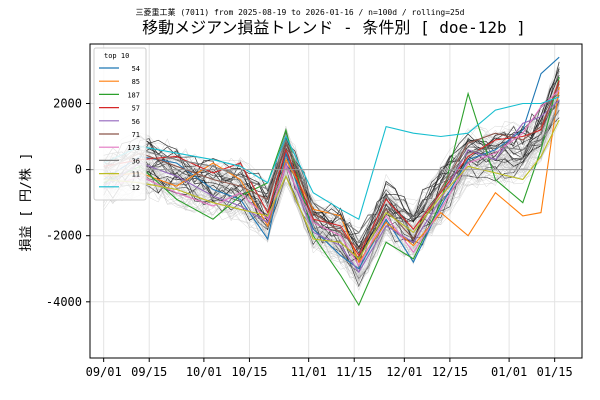  What do you see at coordinates (136, 122) in the screenshot?
I see `legend-label: 56` at bounding box center [136, 122].